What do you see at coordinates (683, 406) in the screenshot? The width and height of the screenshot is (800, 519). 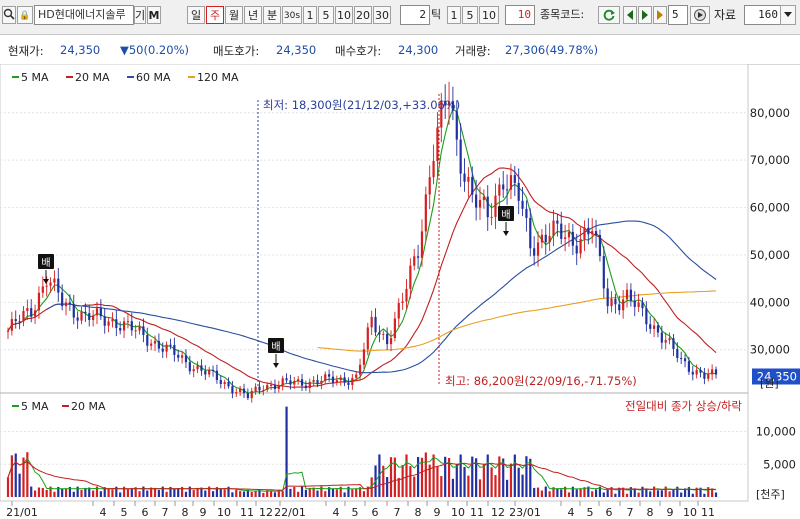 I see `volume-note: 전일대비 종가 상승/하락` at bounding box center [683, 406].